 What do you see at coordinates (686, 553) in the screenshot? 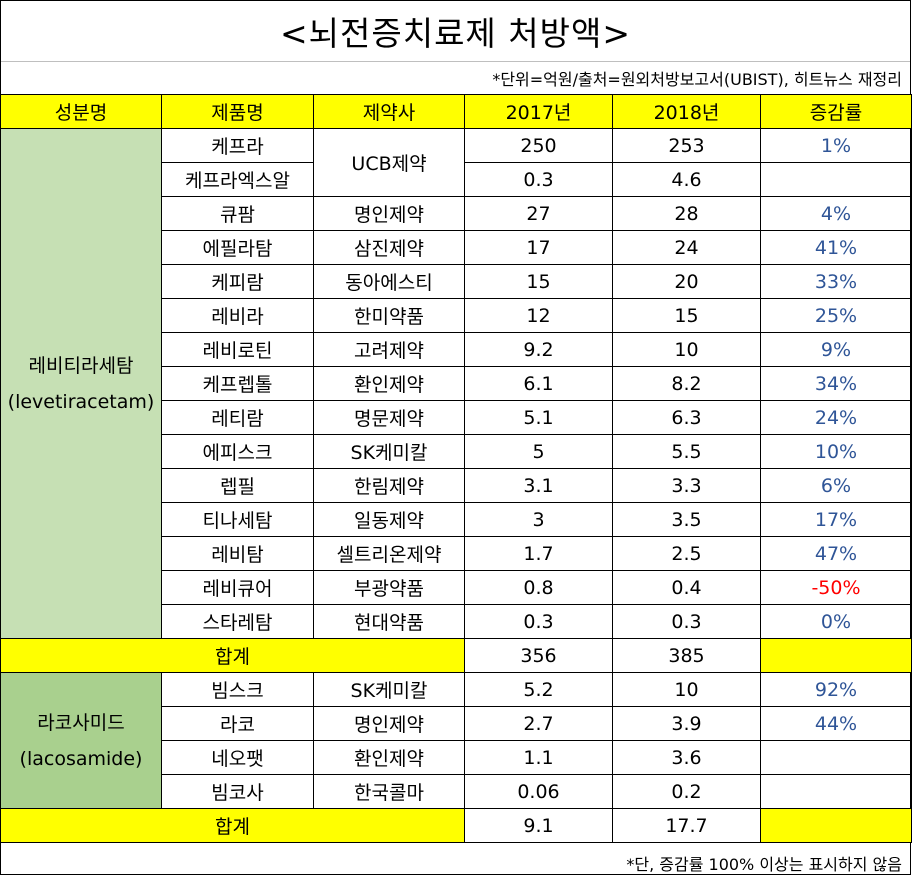
I see `value-2018-cell: 2.5` at bounding box center [686, 553].